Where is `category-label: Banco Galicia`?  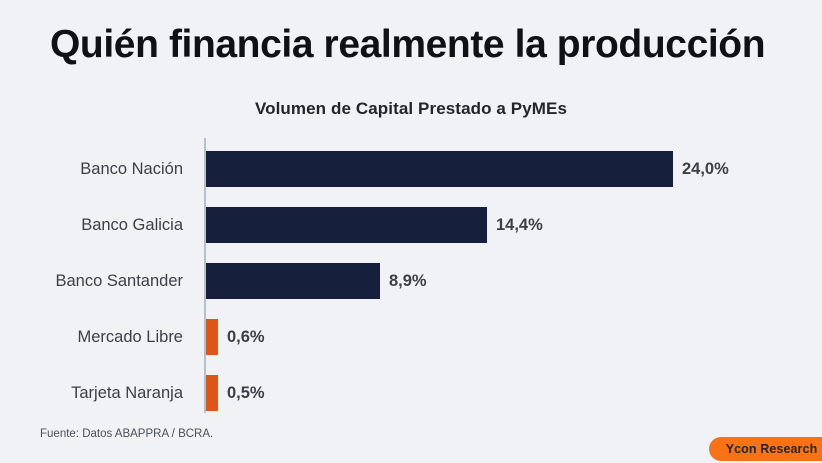
category-label: Banco Galicia is located at coordinates (132, 225).